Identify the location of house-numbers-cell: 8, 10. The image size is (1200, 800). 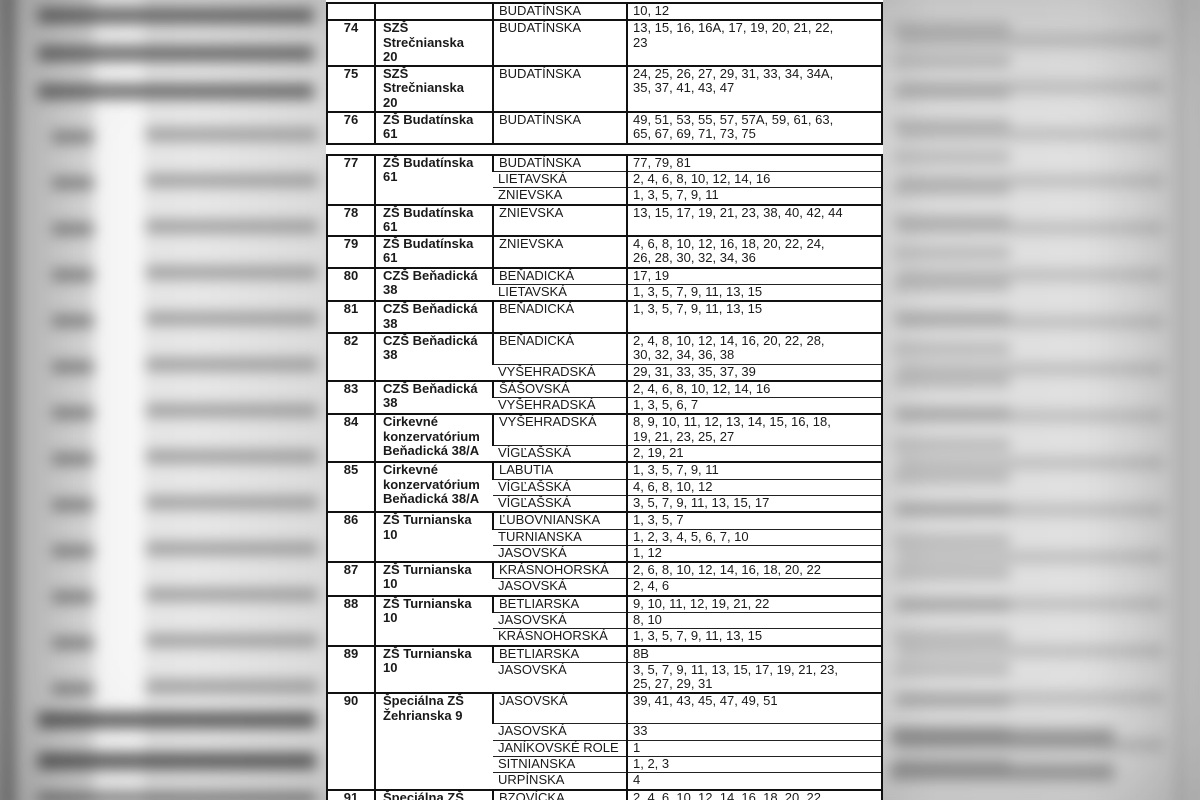
(754, 620).